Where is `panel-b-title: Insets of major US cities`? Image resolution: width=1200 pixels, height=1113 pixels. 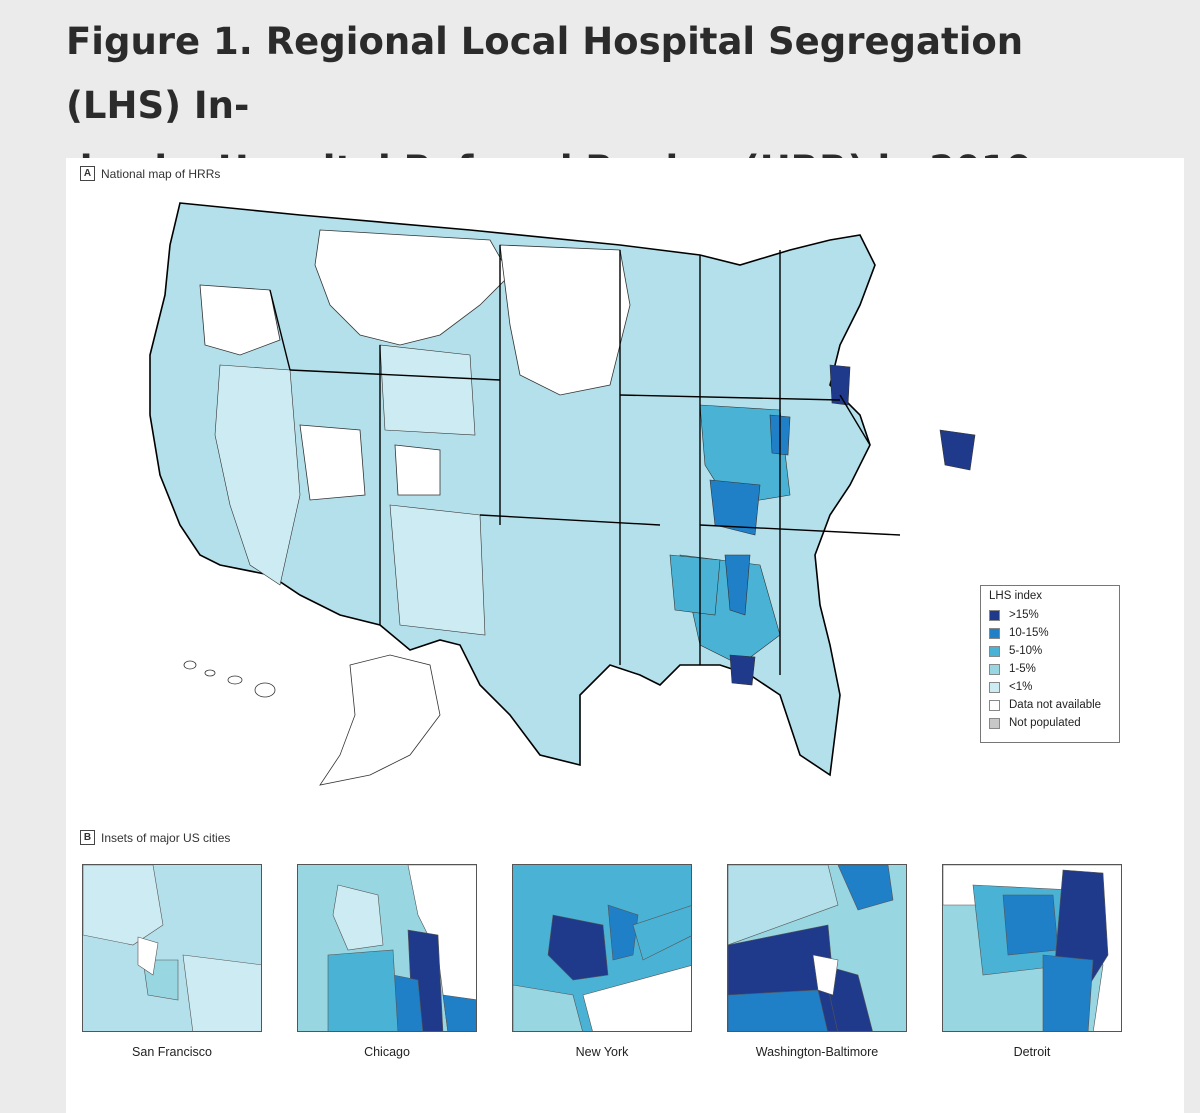
panel-b-title: Insets of major US cities is located at coordinates (166, 837).